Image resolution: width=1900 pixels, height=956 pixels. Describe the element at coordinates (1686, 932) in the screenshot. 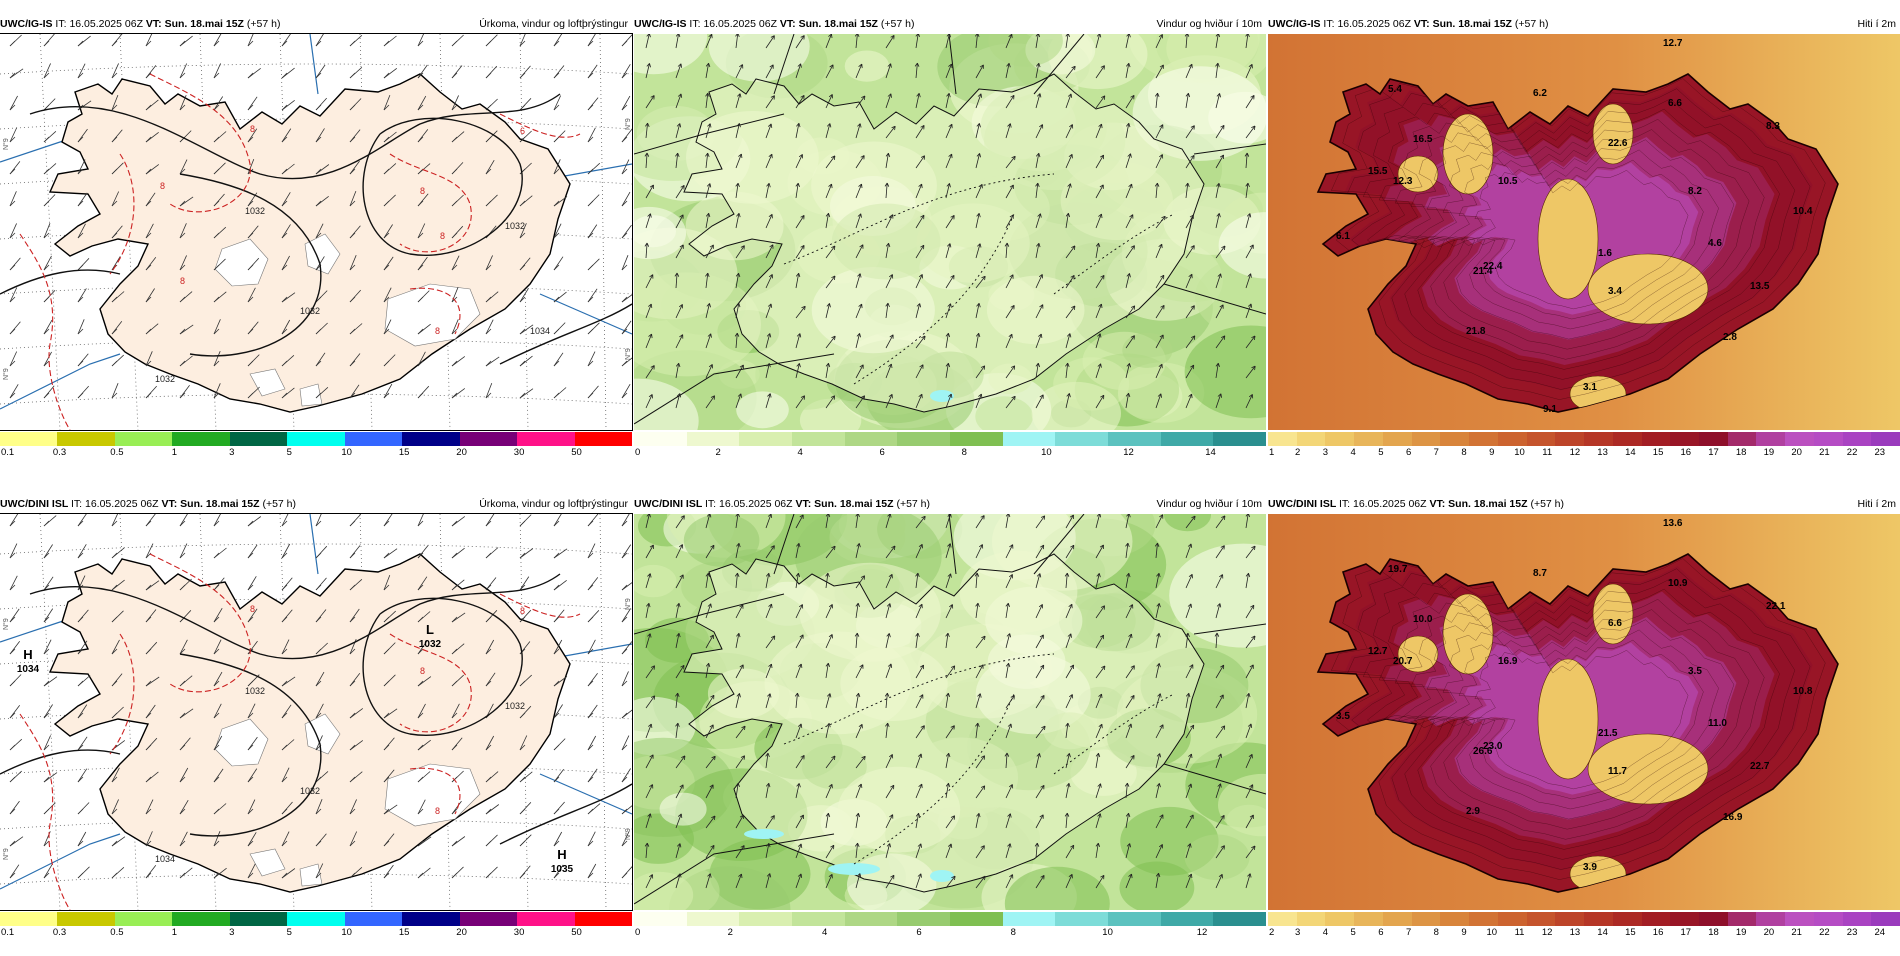

I see `color-scale-tick-label: 17` at that location.